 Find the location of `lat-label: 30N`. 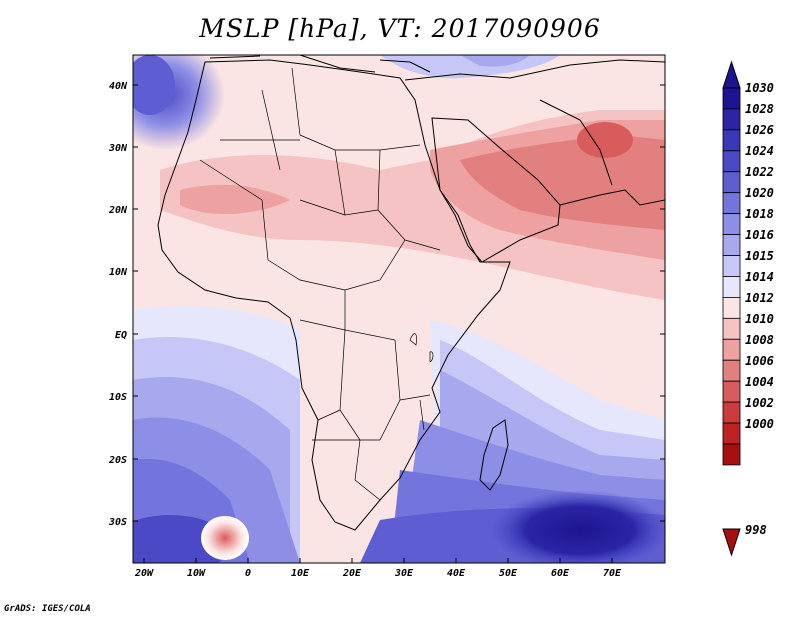

lat-label: 30N is located at coordinates (118, 148).